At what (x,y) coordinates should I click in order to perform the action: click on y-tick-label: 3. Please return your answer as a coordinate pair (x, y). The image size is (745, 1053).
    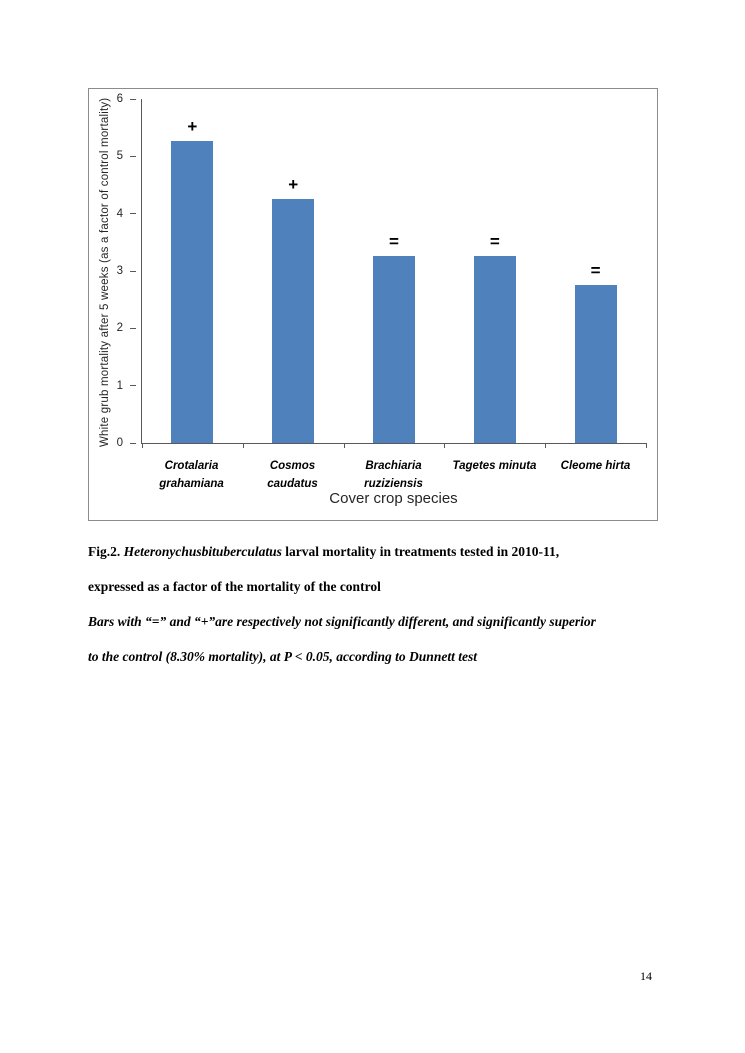
    Looking at the image, I should click on (119, 271).